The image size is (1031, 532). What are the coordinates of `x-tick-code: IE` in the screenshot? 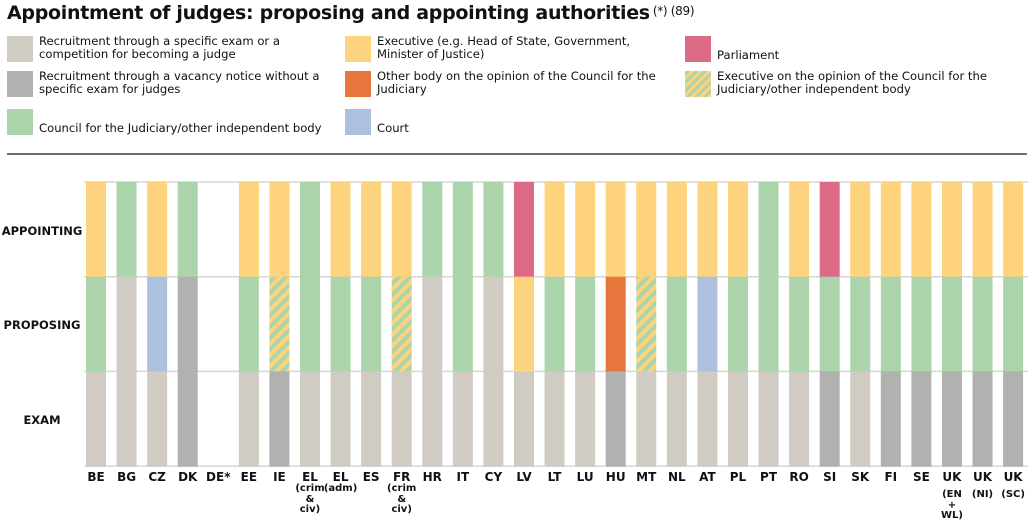 It's located at (279, 477).